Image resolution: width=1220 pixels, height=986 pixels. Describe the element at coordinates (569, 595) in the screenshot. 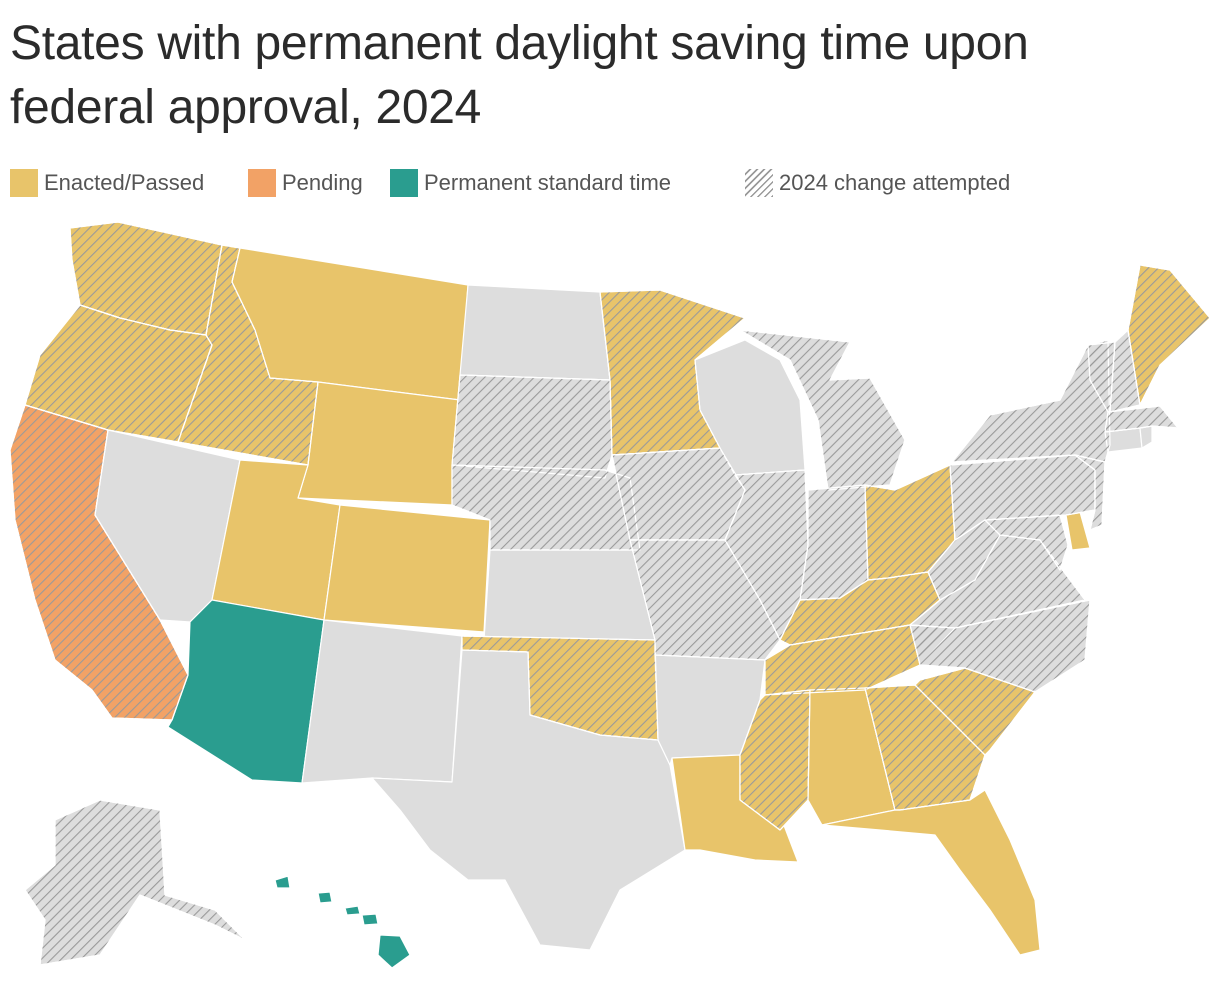

I see `state-ks` at that location.